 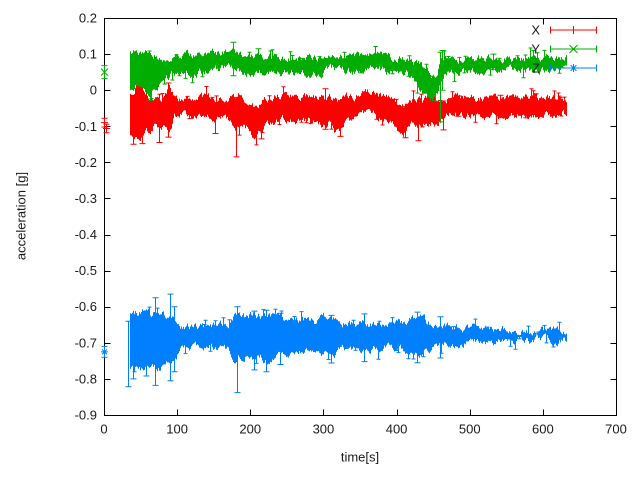 I want to click on y-tick-label: -0.8, so click(x=86, y=378).